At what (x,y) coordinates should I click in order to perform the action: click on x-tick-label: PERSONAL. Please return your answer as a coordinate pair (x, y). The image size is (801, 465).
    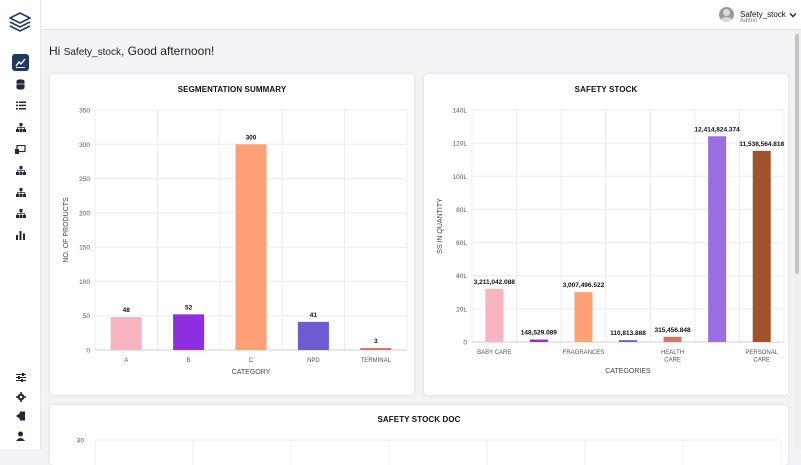
    Looking at the image, I should click on (761, 353).